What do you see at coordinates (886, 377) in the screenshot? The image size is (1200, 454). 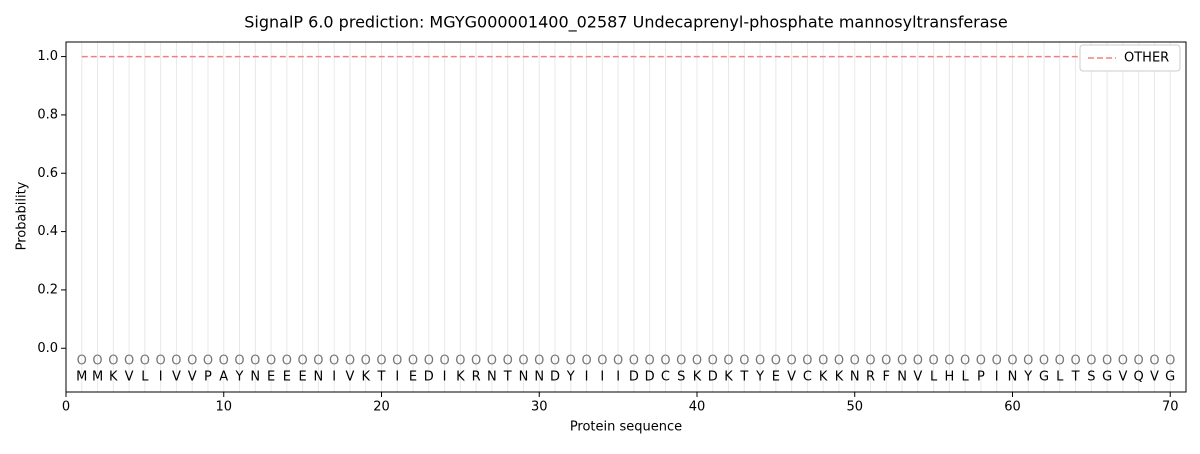 I see `residue-letter: F` at bounding box center [886, 377].